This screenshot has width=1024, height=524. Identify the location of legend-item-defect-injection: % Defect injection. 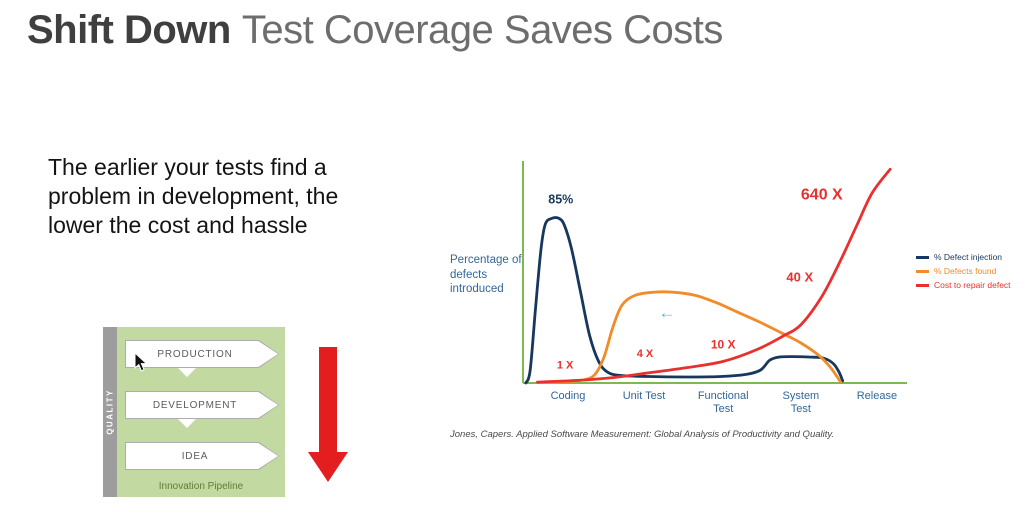
(963, 257).